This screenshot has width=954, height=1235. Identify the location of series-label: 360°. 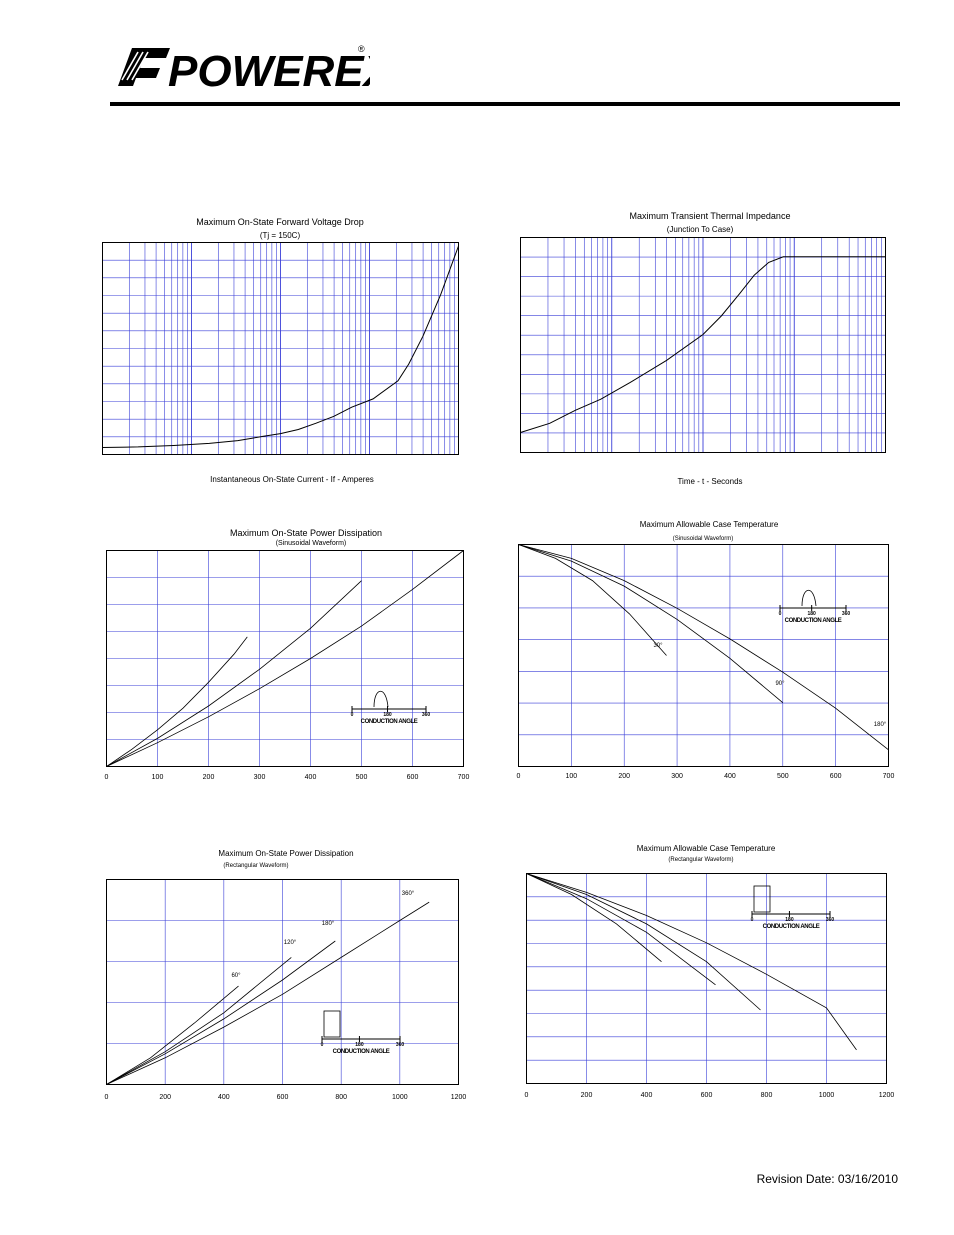
(408, 894).